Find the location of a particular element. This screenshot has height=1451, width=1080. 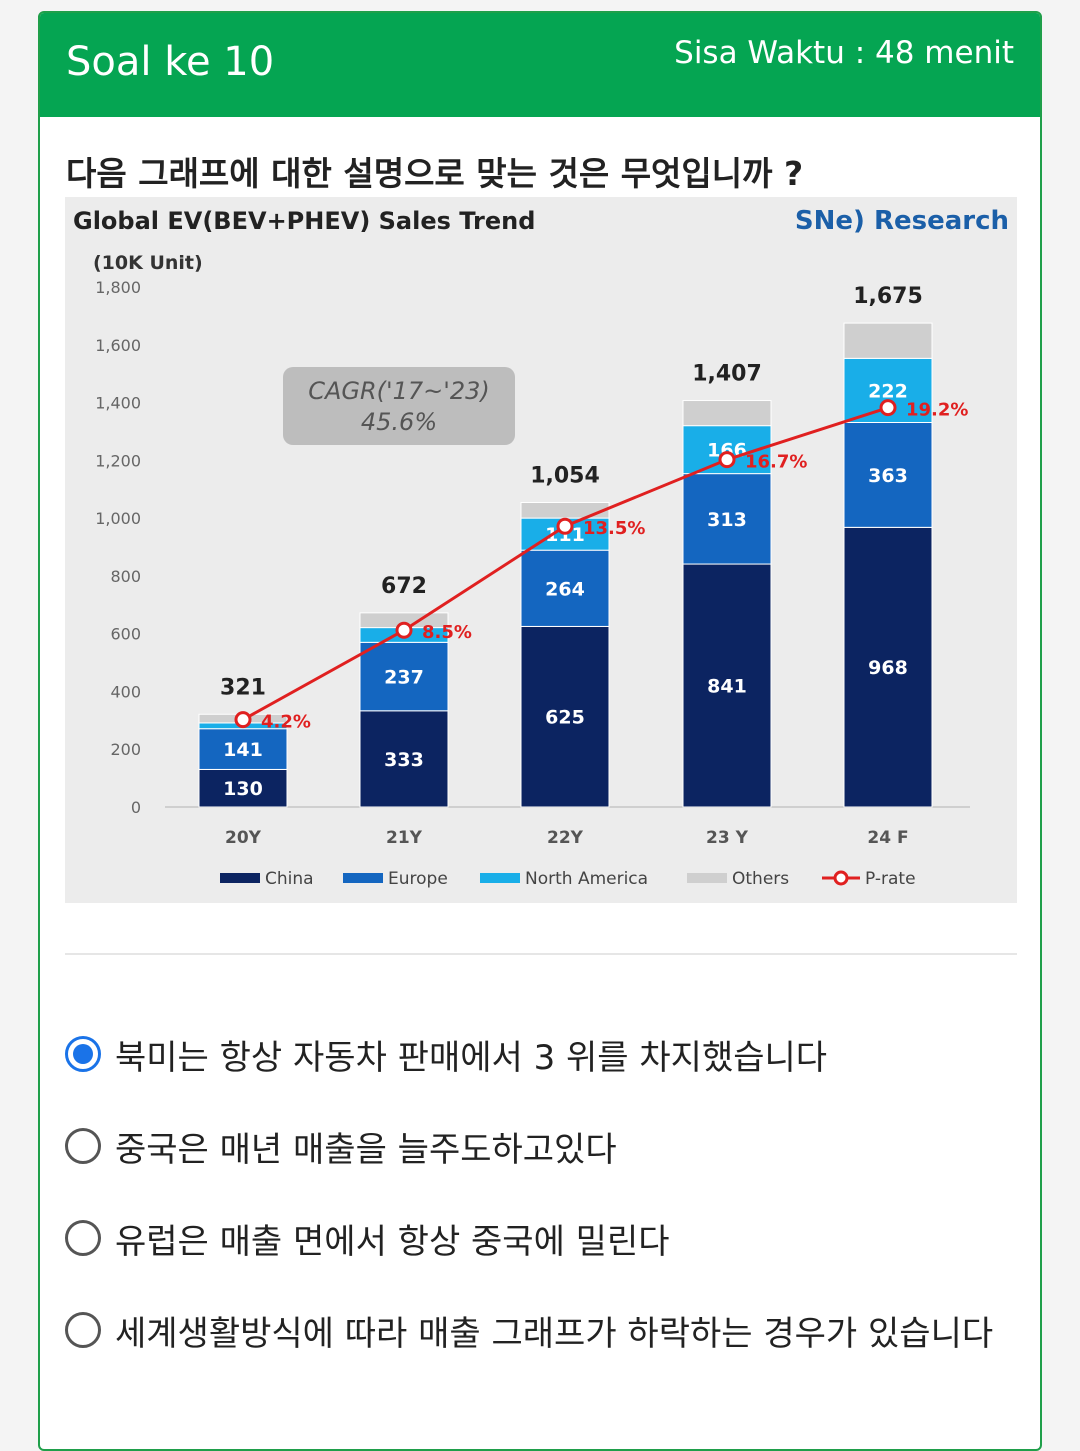

y-tick-label: 400 is located at coordinates (125, 691).